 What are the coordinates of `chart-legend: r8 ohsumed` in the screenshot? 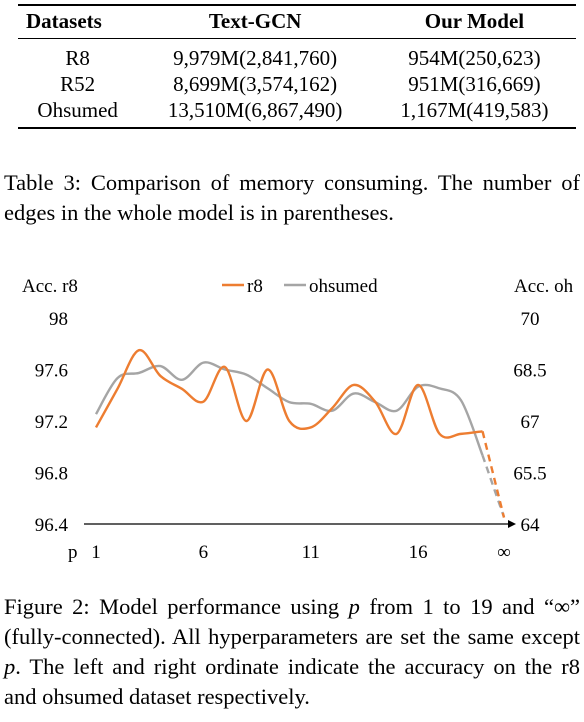 It's located at (300, 286).